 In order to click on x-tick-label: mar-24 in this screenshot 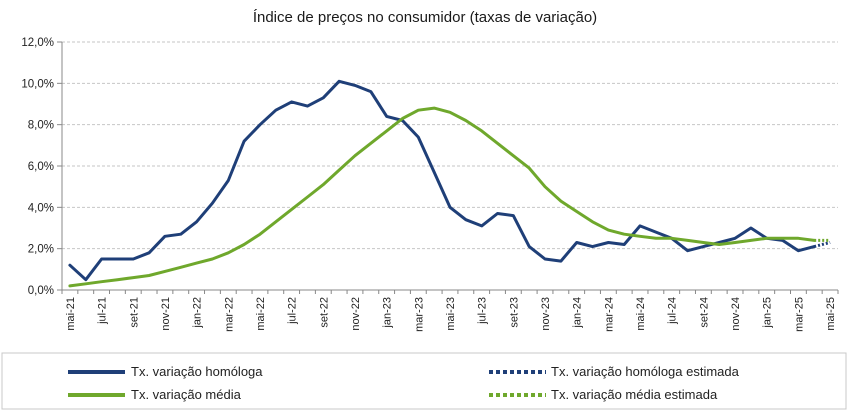, I will do `click(609, 314)`.